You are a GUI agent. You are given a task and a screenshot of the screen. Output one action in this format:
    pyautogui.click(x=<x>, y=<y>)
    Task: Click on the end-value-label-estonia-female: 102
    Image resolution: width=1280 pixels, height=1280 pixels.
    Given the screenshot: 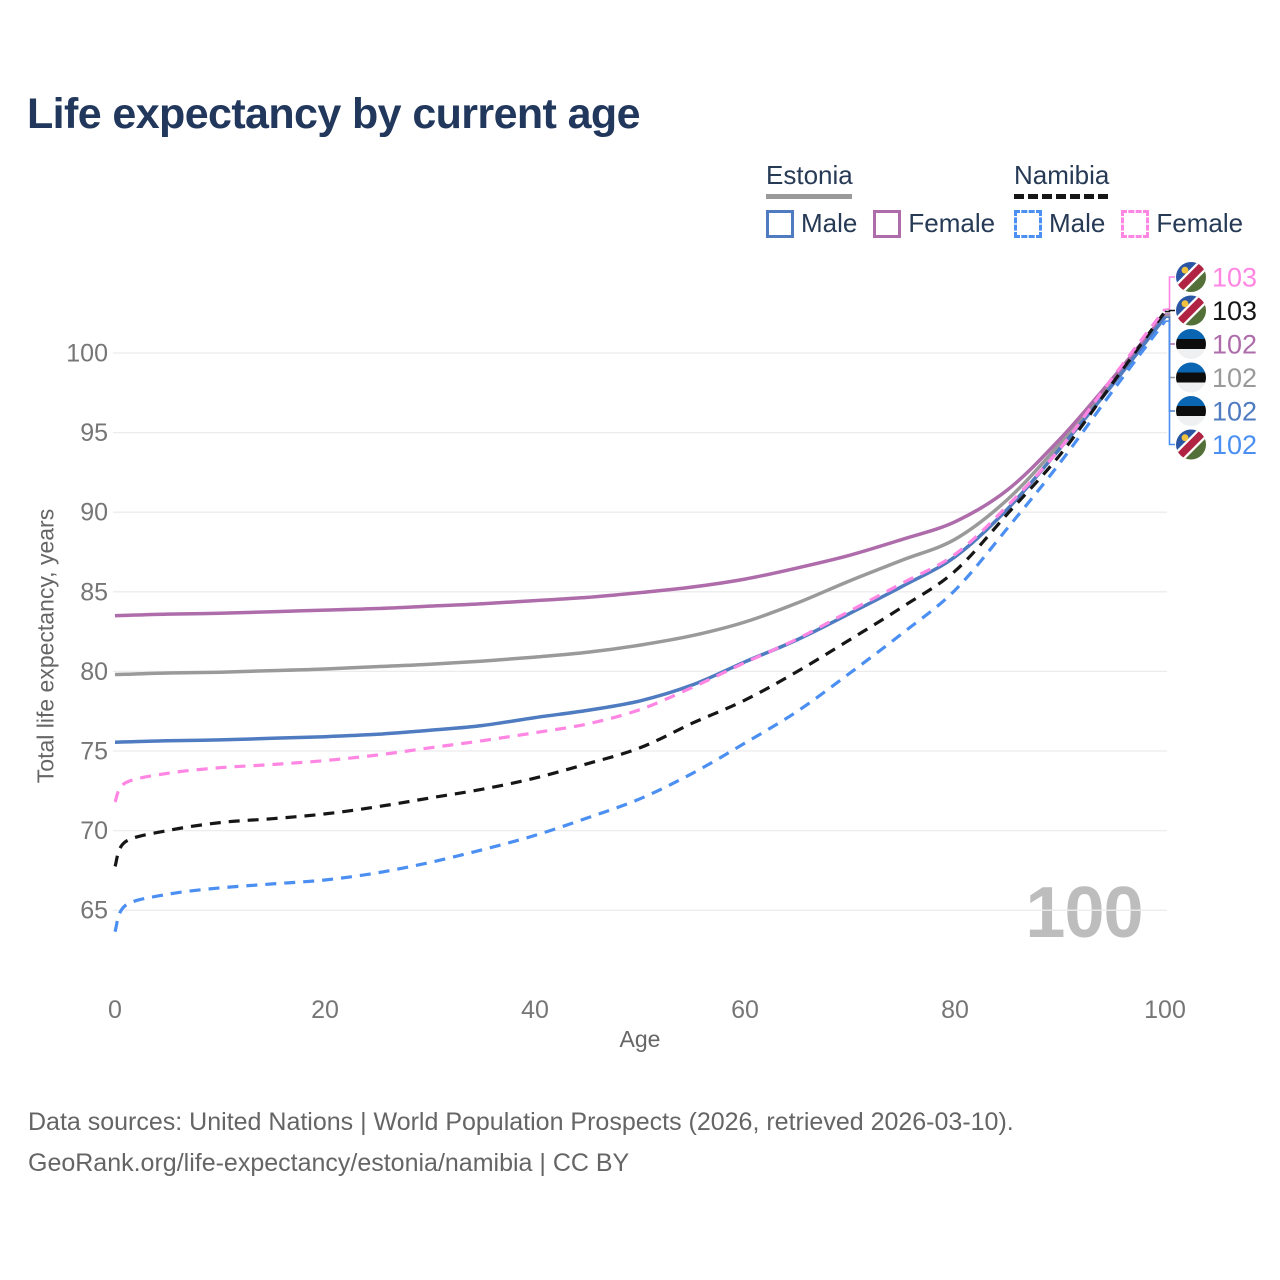 What is the action you would take?
    pyautogui.click(x=1234, y=345)
    